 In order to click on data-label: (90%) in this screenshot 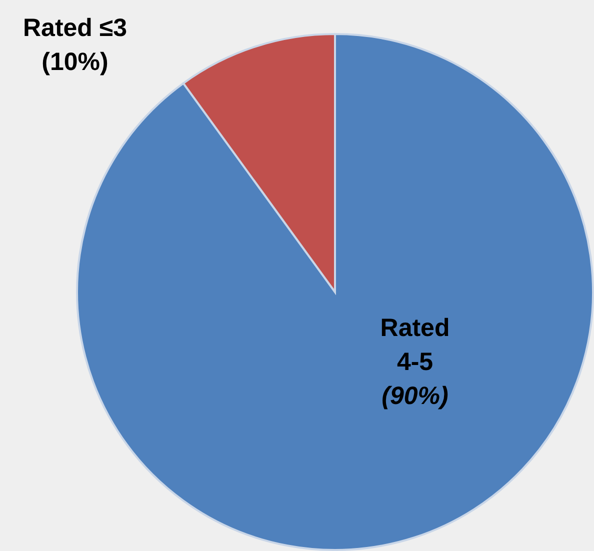, I will do `click(415, 396)`.